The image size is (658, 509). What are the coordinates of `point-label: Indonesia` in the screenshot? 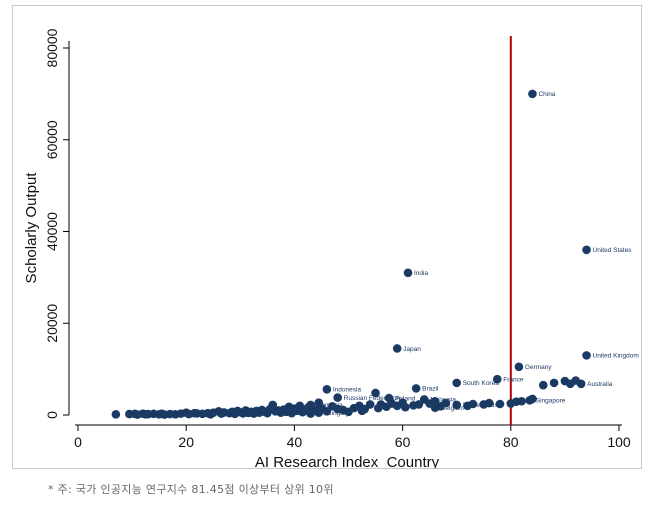 It's located at (347, 390).